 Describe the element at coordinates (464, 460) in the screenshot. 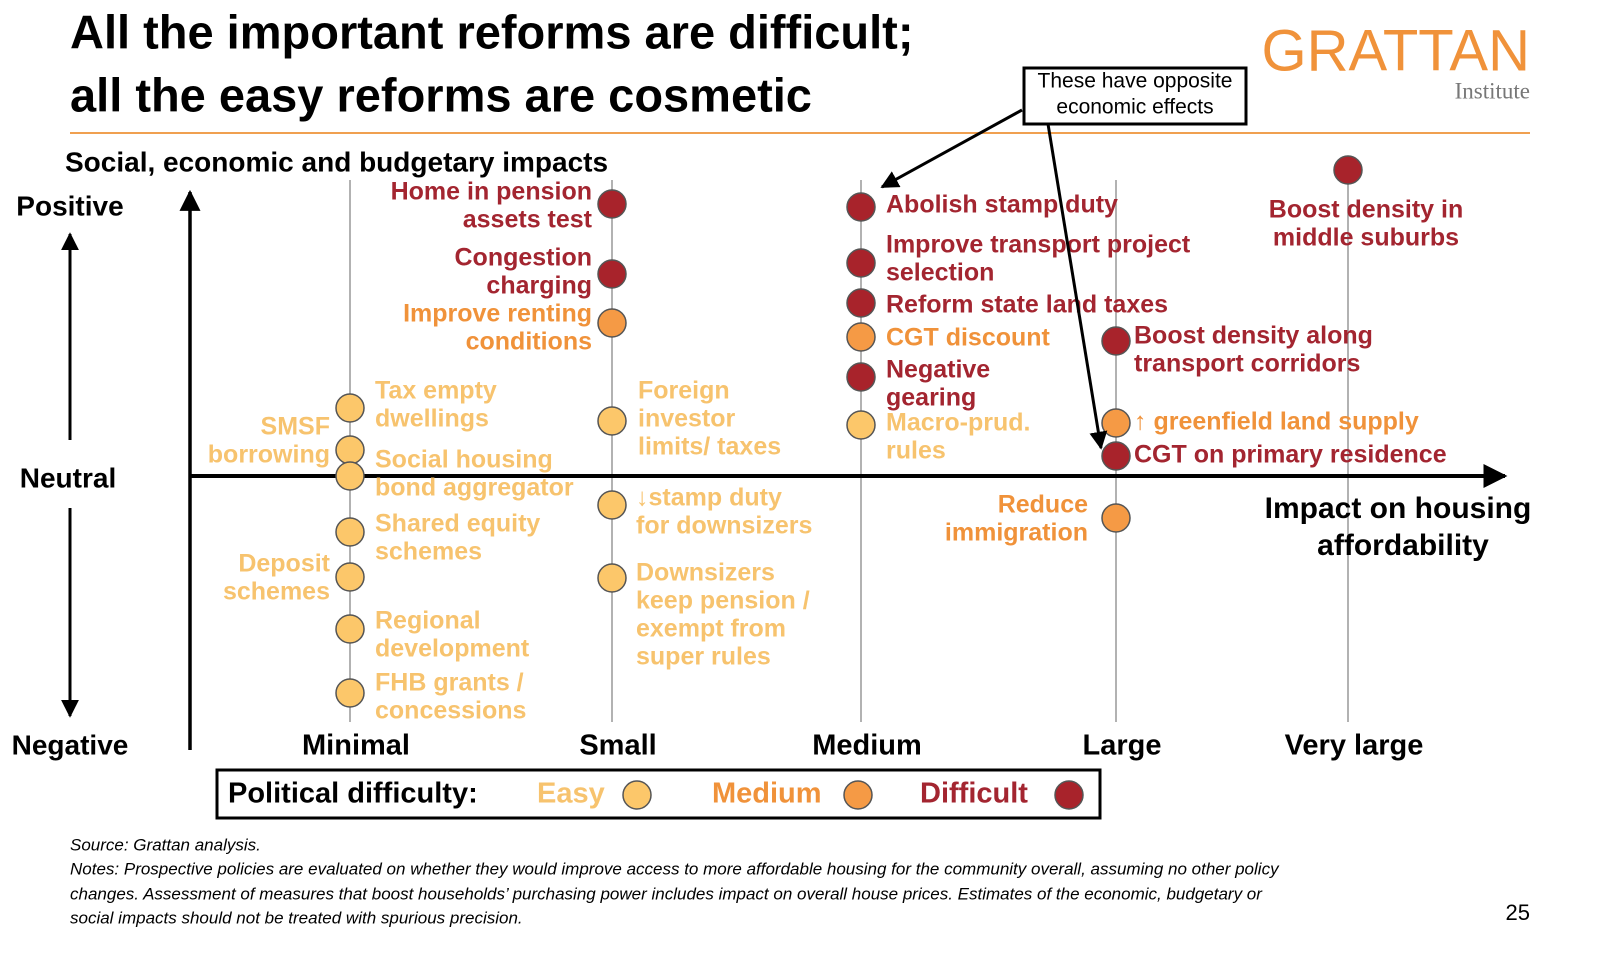

I see `policy-label: Social housing` at that location.